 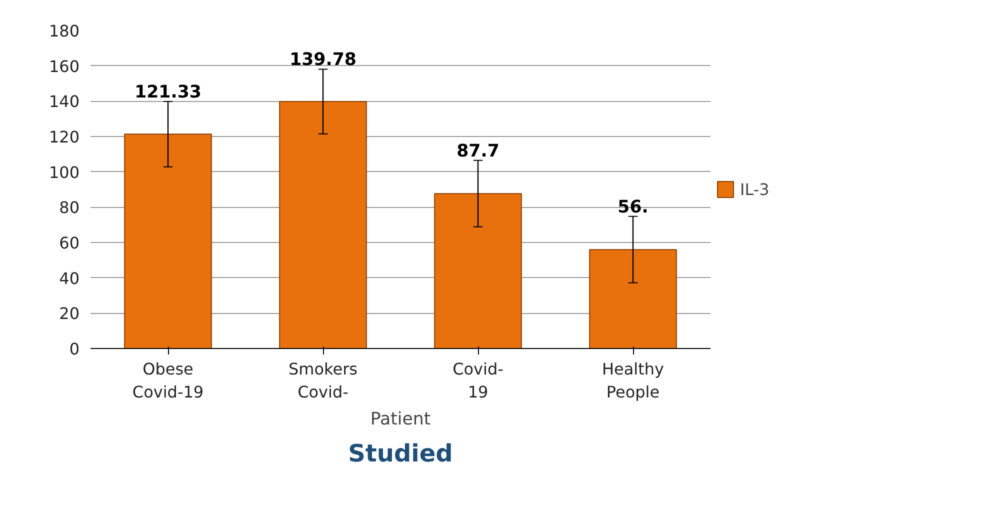 What do you see at coordinates (69, 278) in the screenshot?
I see `y-tick-label: 40` at bounding box center [69, 278].